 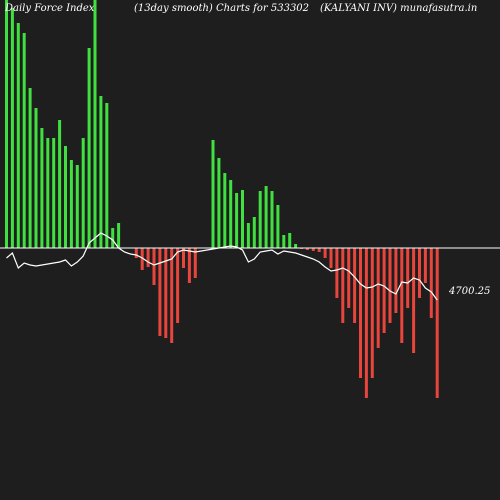 What do you see at coordinates (398, 8) in the screenshot?
I see `header-right: (KALYANI INV) munafasutra.in` at bounding box center [398, 8].